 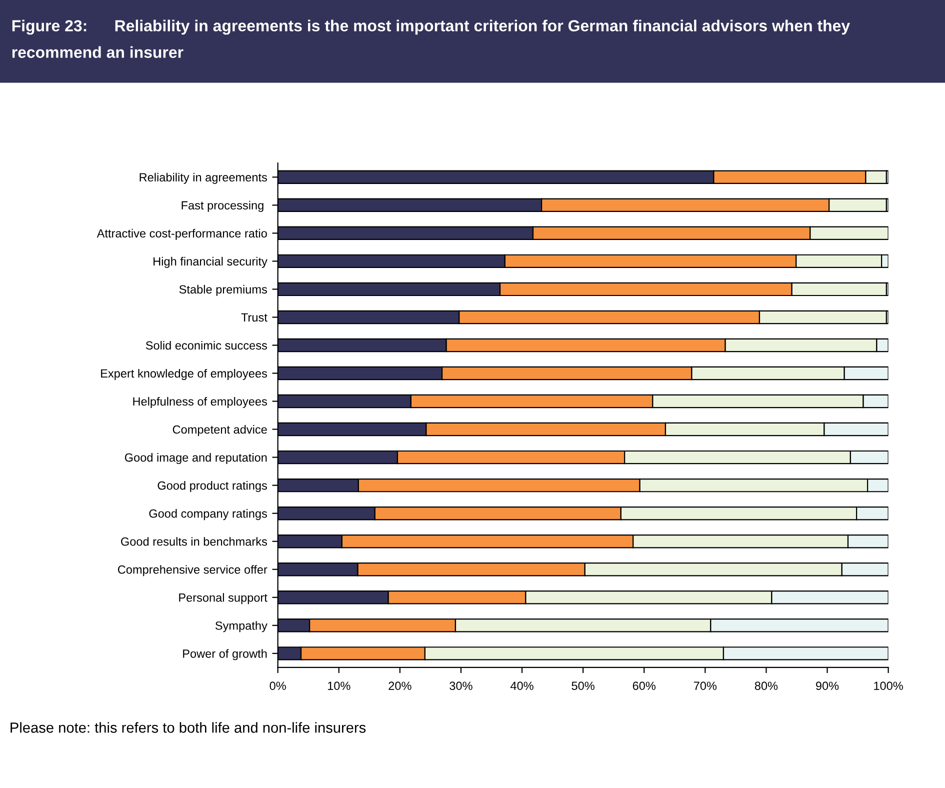 What do you see at coordinates (705, 686) in the screenshot?
I see `x-tick-label: 70%` at bounding box center [705, 686].